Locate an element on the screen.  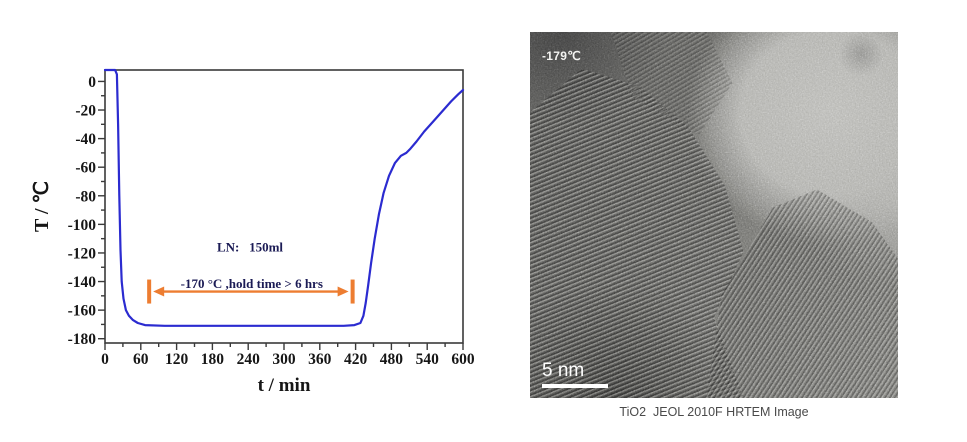
arrowhead-right-icon is located at coordinates (343, 291).